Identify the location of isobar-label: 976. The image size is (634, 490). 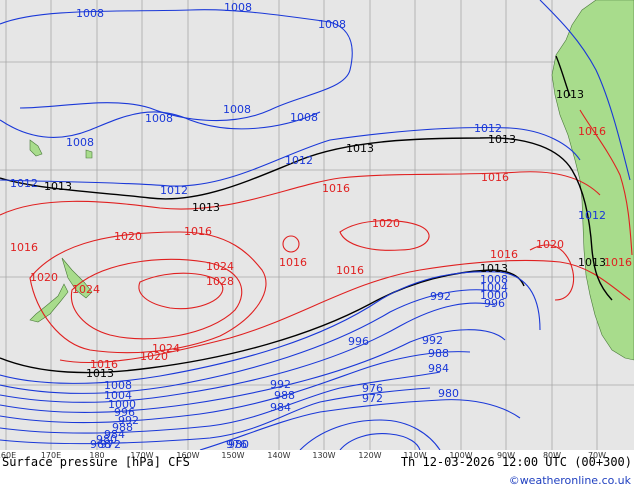
(372, 388).